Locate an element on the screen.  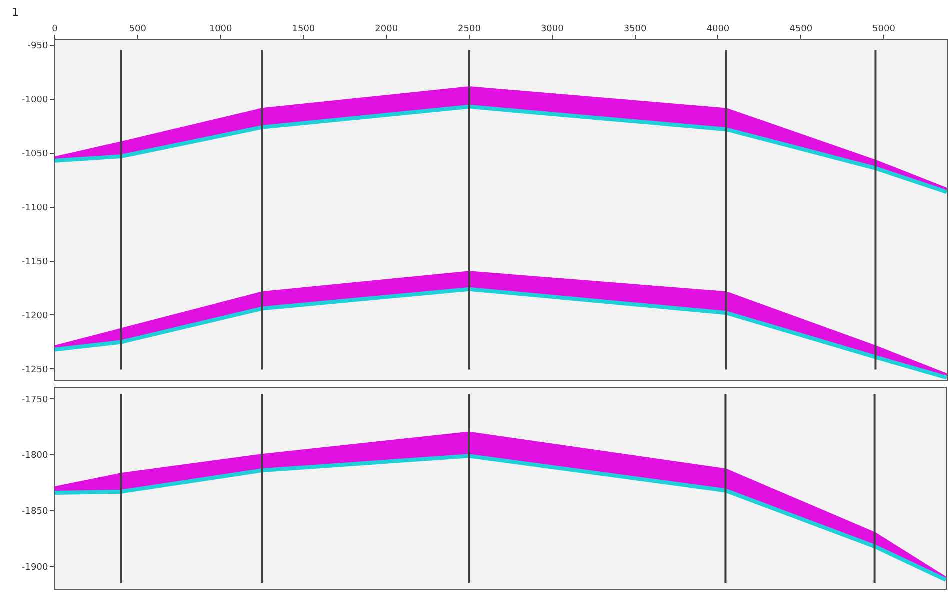
x-tick-label: 3000 is located at coordinates (552, 29).